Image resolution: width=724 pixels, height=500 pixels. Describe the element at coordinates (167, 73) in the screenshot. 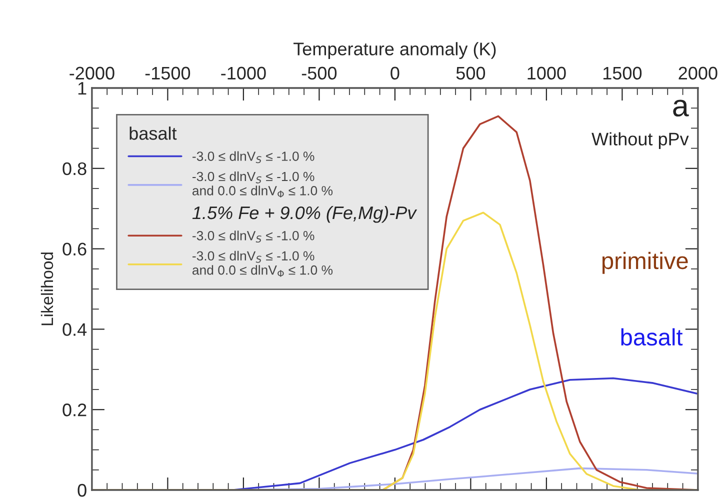

I see `x-tick-label: -1500` at that location.